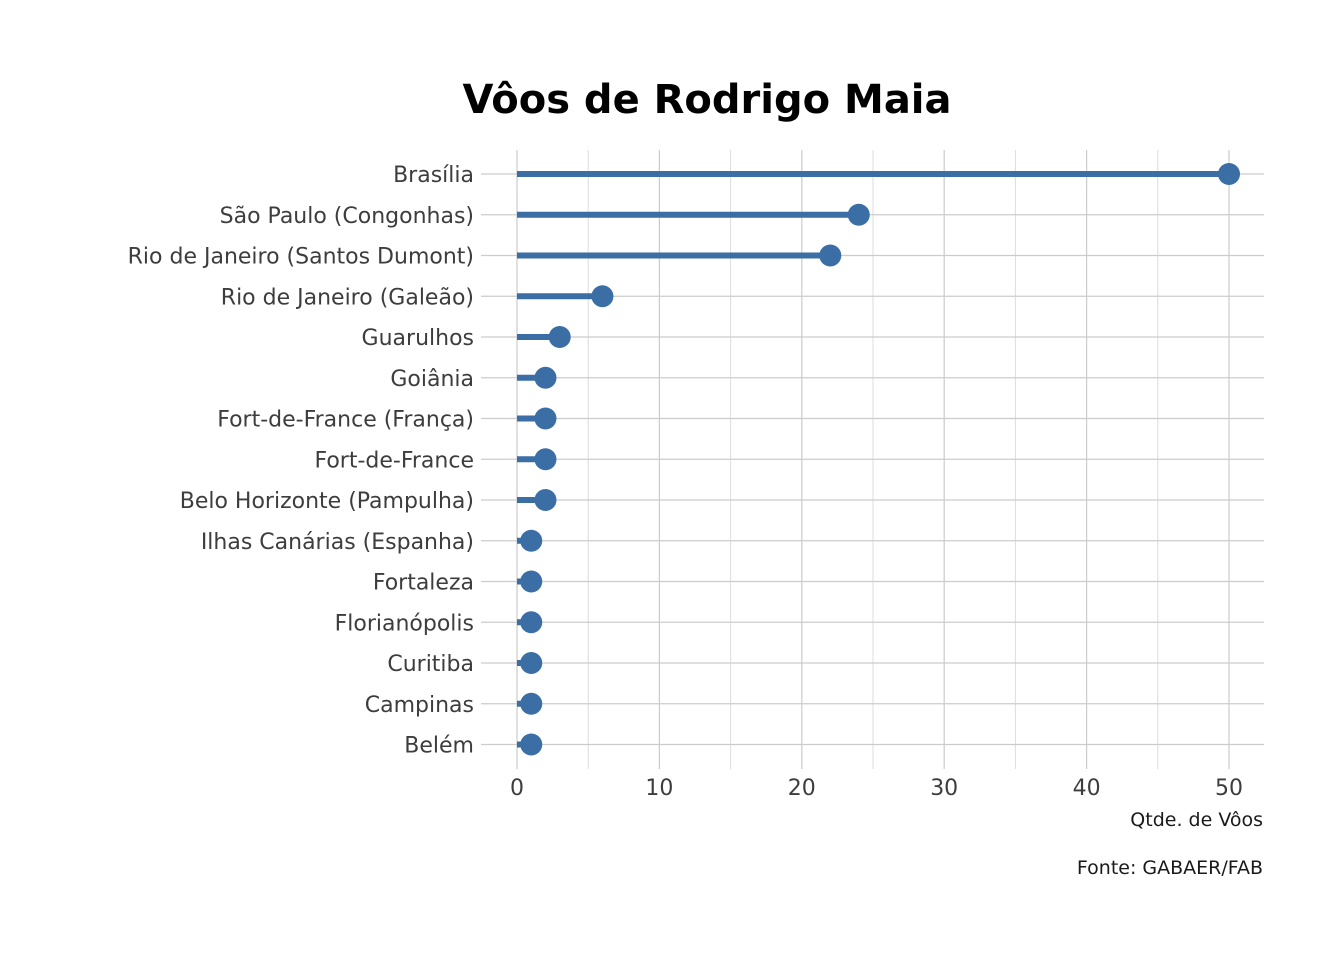 The image size is (1344, 960). I want to click on category-label: Fort-de-France, so click(394, 460).